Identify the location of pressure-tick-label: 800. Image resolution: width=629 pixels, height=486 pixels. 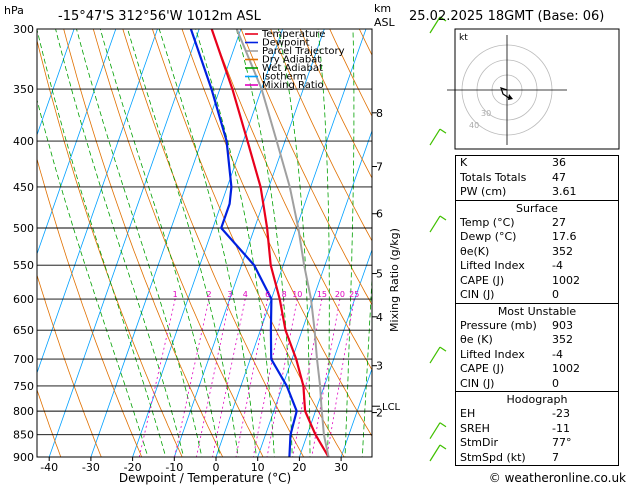
(23, 411).